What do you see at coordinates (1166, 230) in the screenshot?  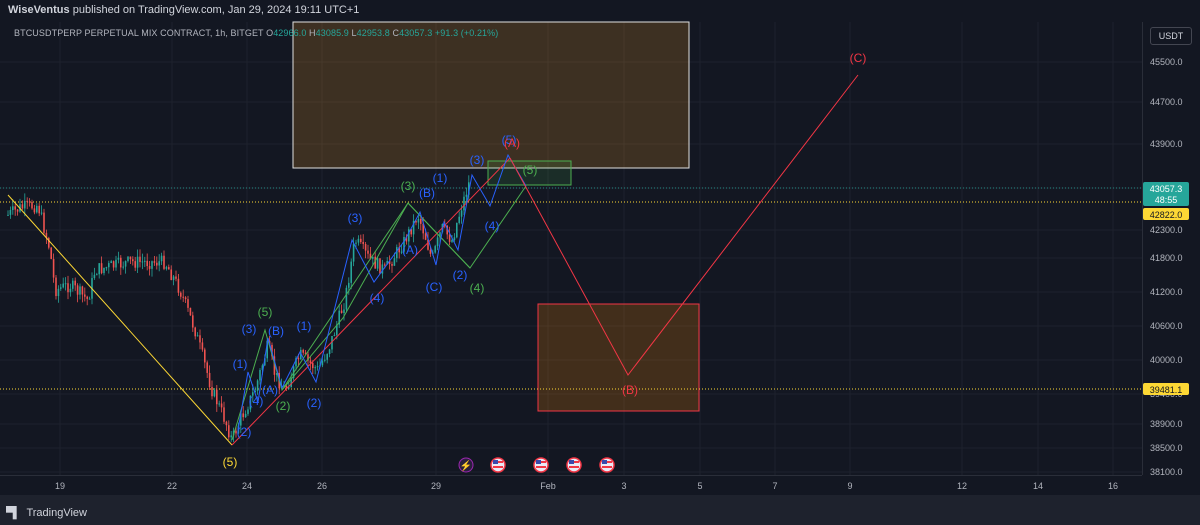 I see `y-tick-label: 42300.0` at bounding box center [1166, 230].